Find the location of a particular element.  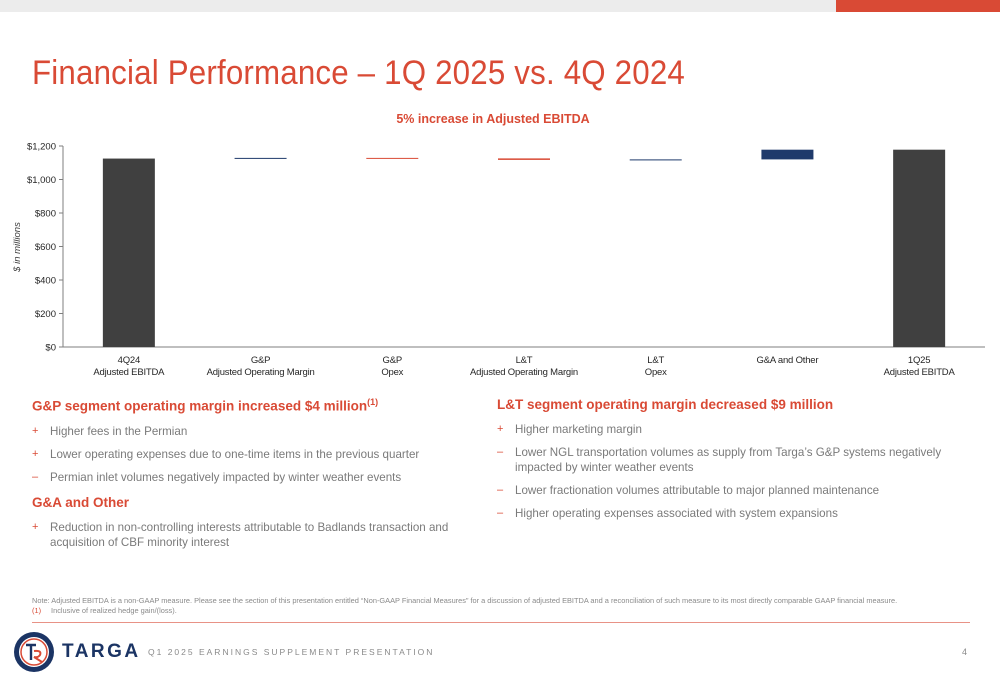

ga-heading: G&A and Other is located at coordinates (81, 502).